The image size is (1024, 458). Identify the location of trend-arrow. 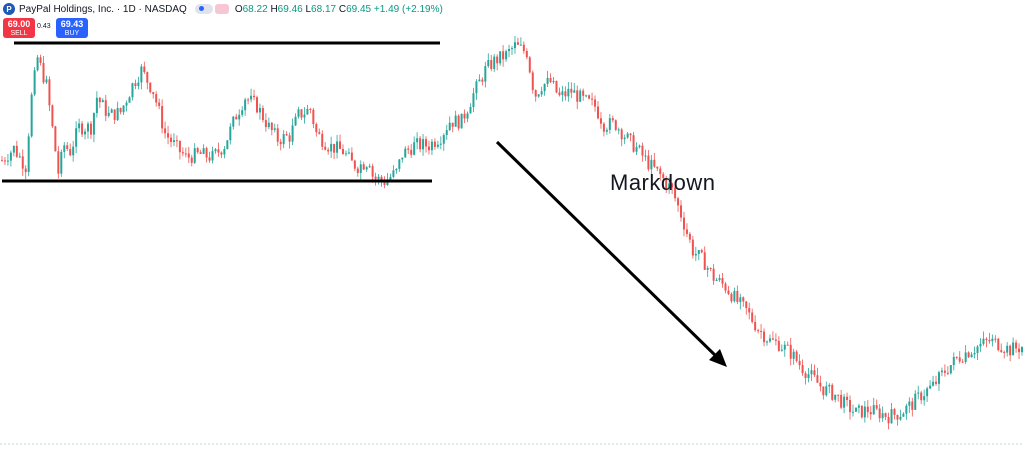
(611, 253).